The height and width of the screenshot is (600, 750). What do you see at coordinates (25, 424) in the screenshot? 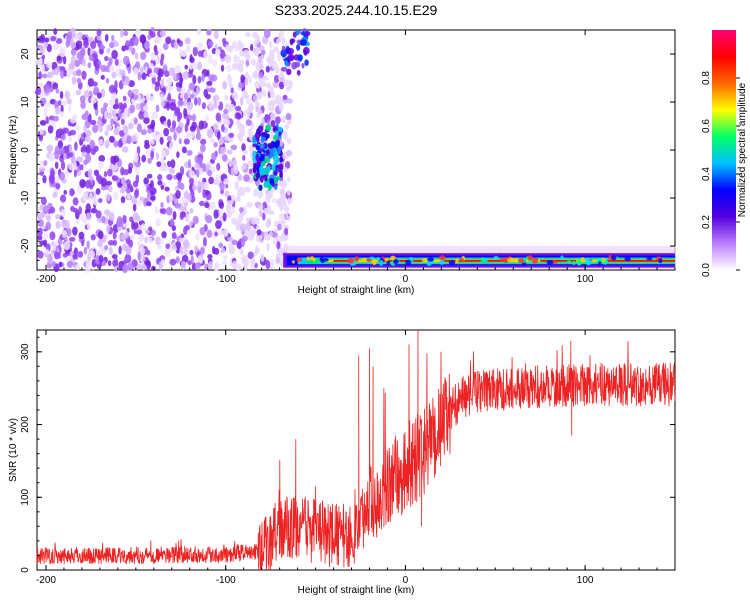
I see `bottom-y-tick-label: 200` at bounding box center [25, 424].